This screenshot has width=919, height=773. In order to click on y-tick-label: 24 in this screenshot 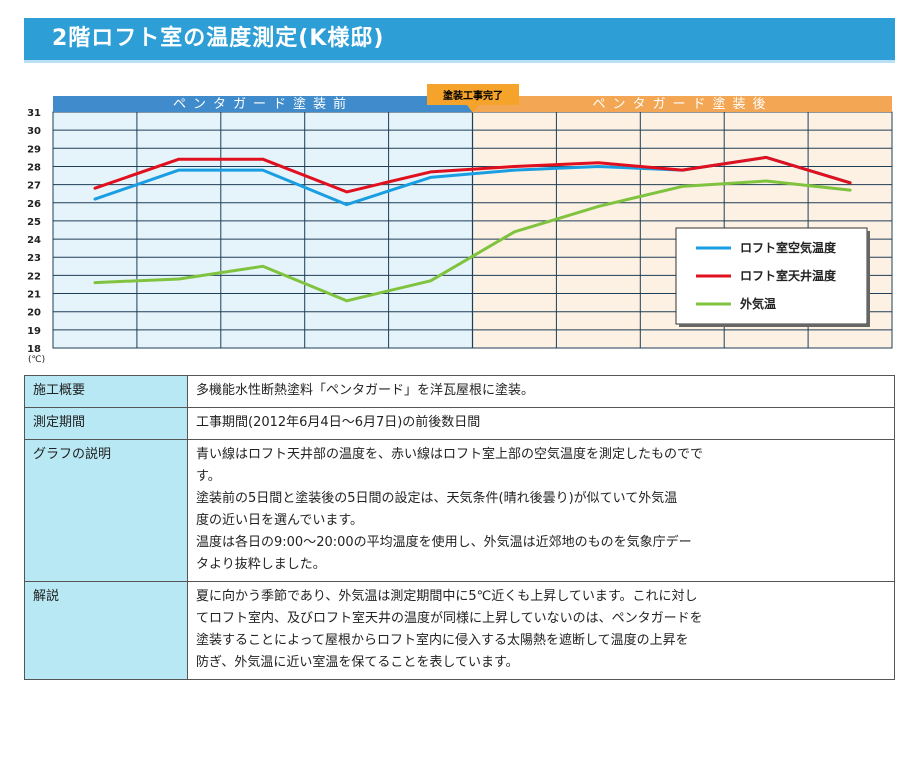, I will do `click(34, 240)`.